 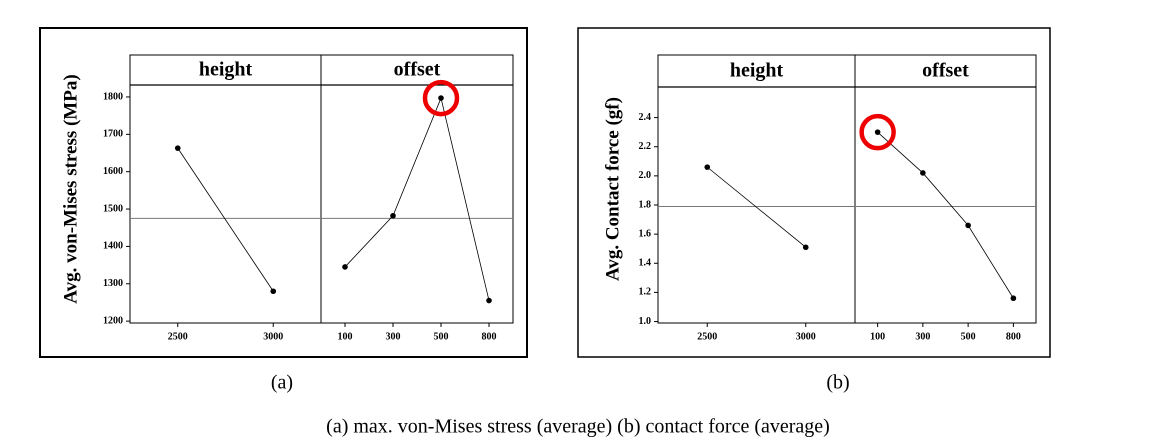 What do you see at coordinates (113, 320) in the screenshot?
I see `y-tick-label: 1200` at bounding box center [113, 320].